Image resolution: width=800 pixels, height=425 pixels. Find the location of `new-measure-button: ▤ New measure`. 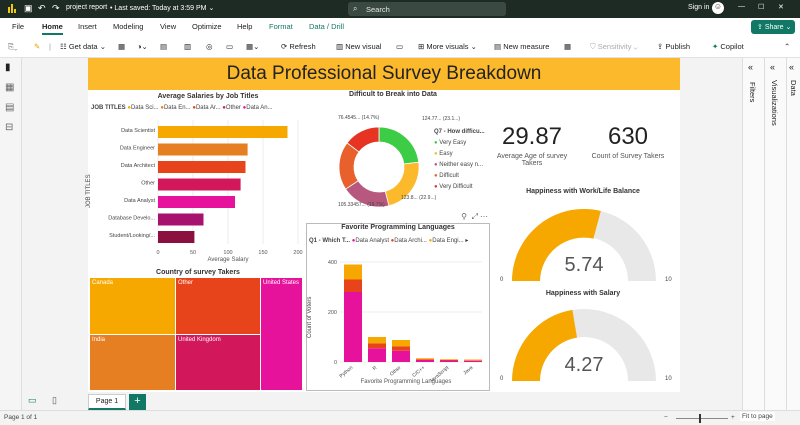

new-measure-button: ▤ New measure is located at coordinates (521, 46).